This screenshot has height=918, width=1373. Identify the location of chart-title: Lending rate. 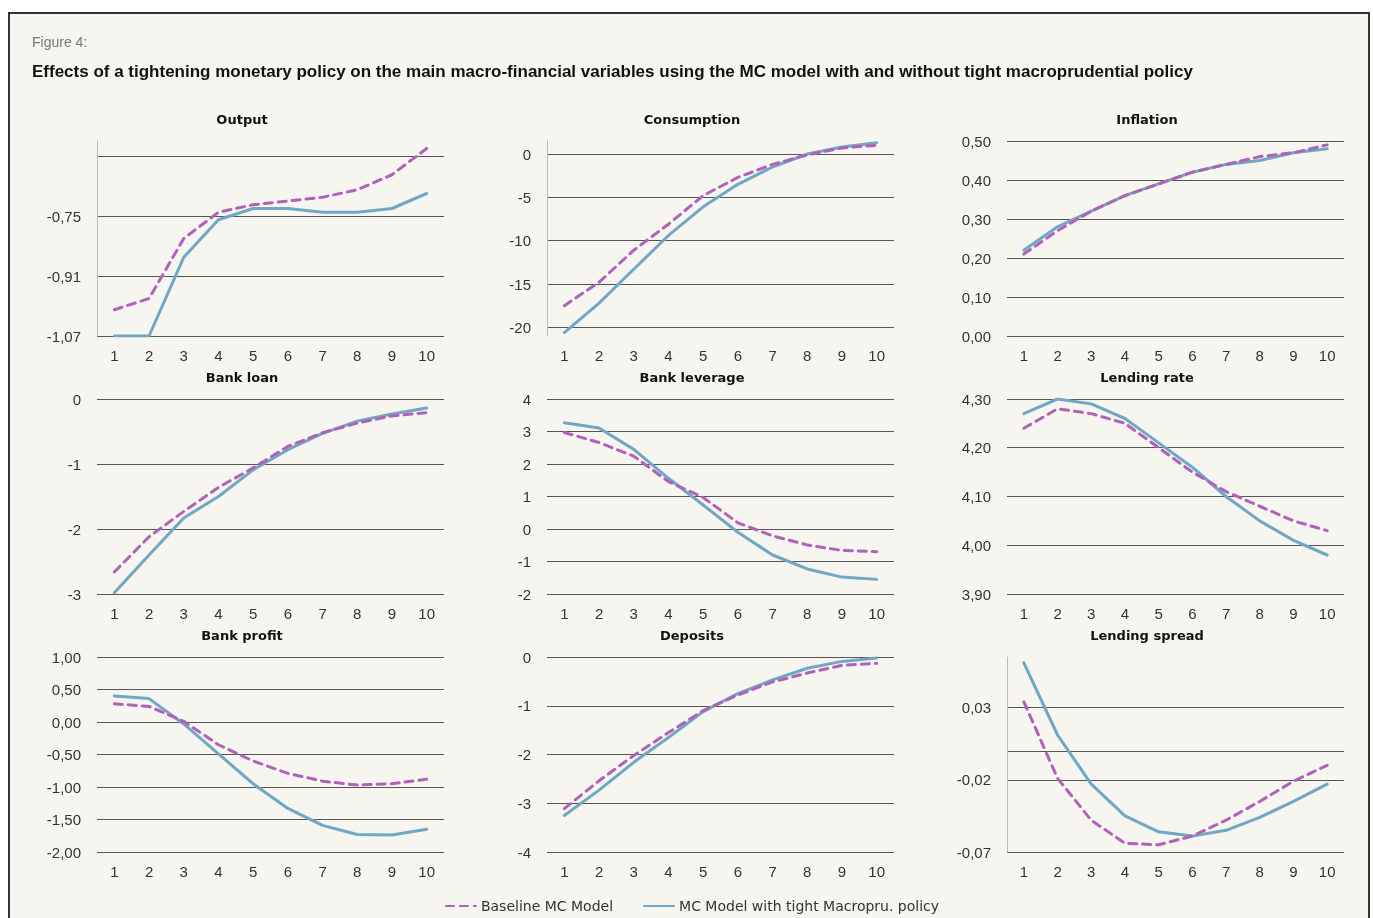
(1147, 377).